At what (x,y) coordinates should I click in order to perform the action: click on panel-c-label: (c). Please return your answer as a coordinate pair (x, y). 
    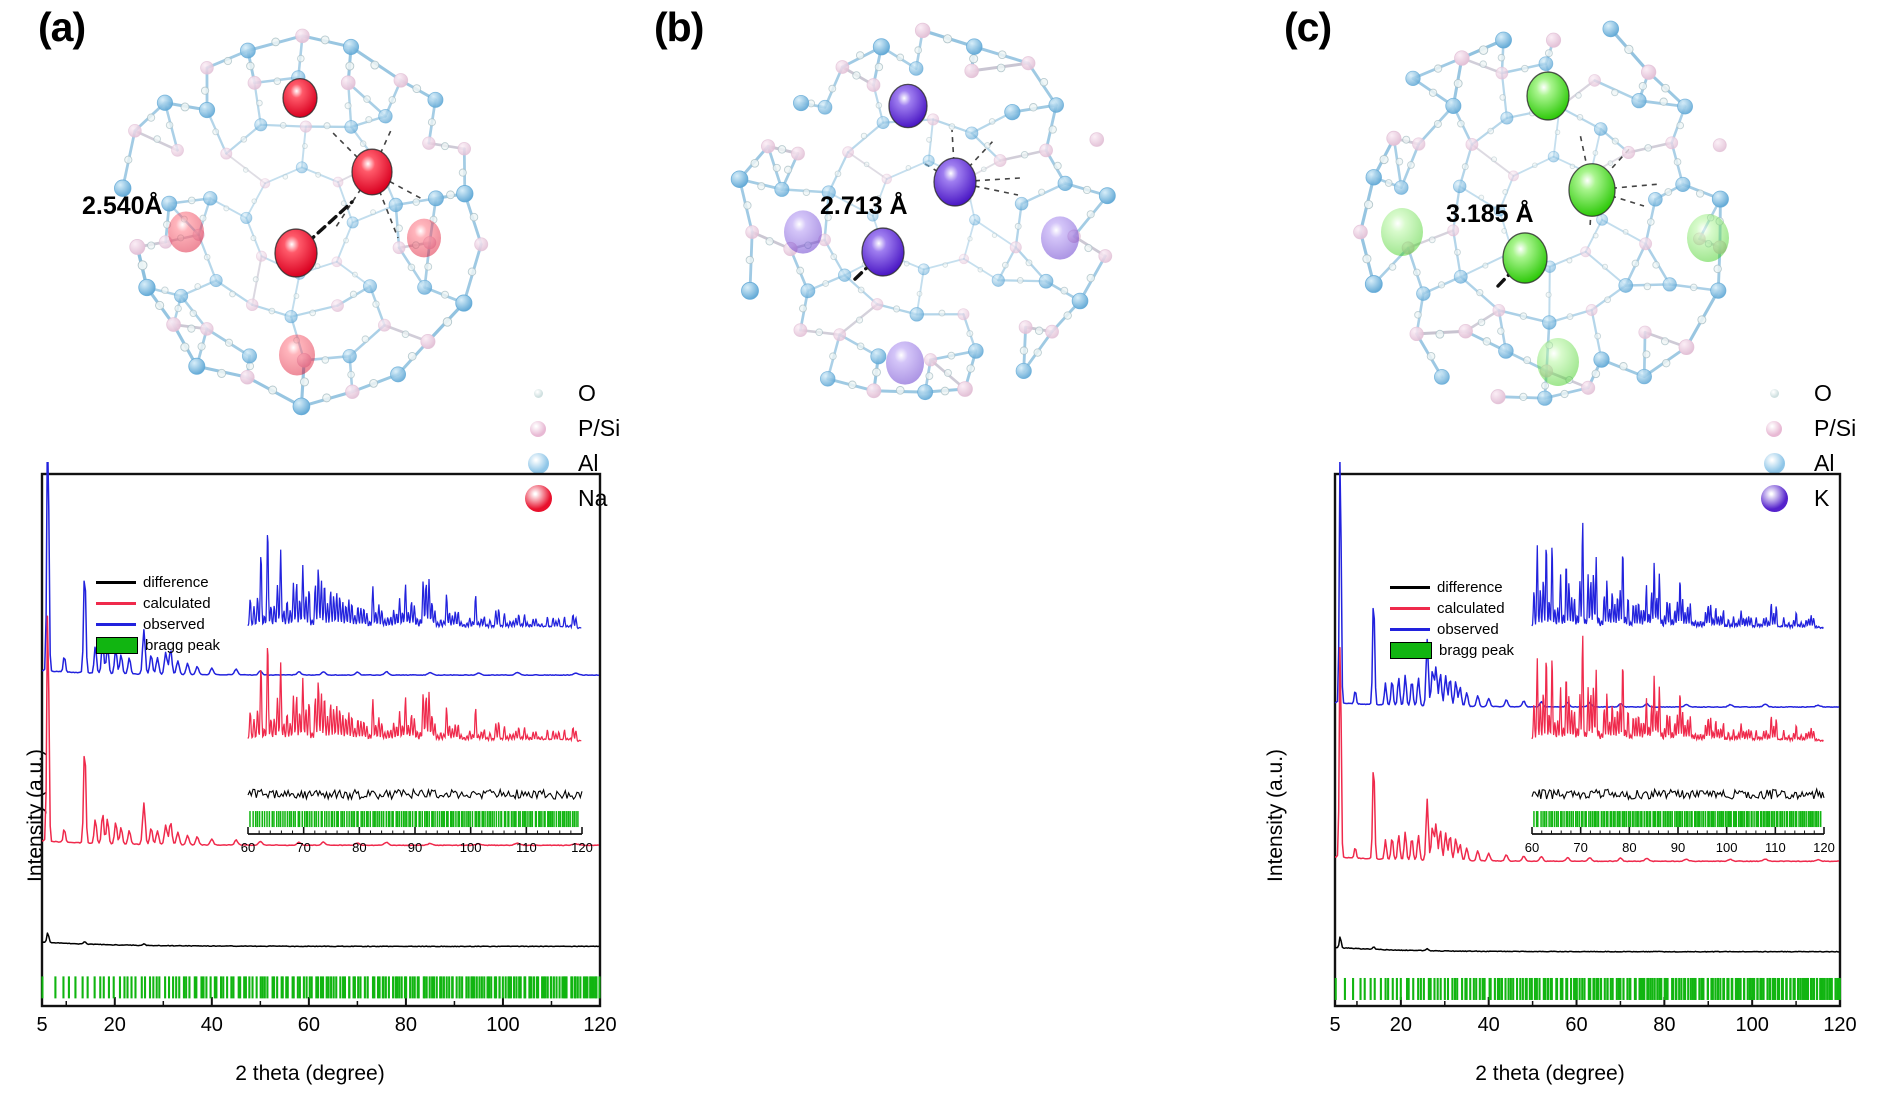
    Looking at the image, I should click on (1308, 27).